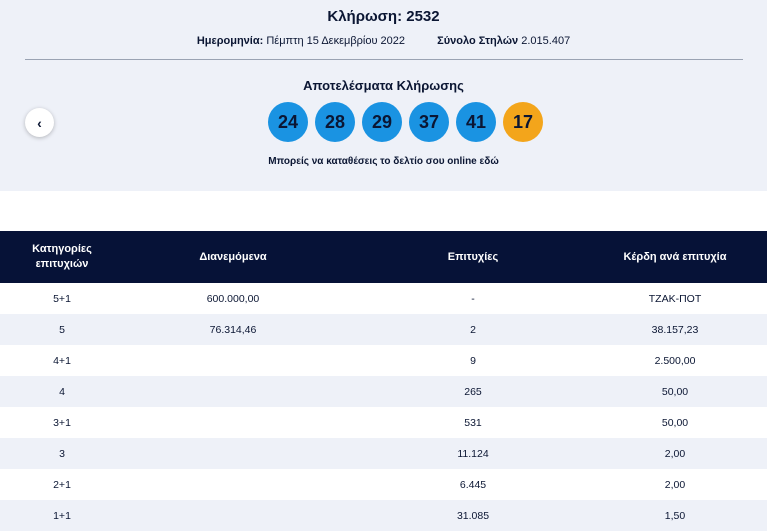 The width and height of the screenshot is (767, 531). I want to click on number-ball: 37, so click(429, 122).